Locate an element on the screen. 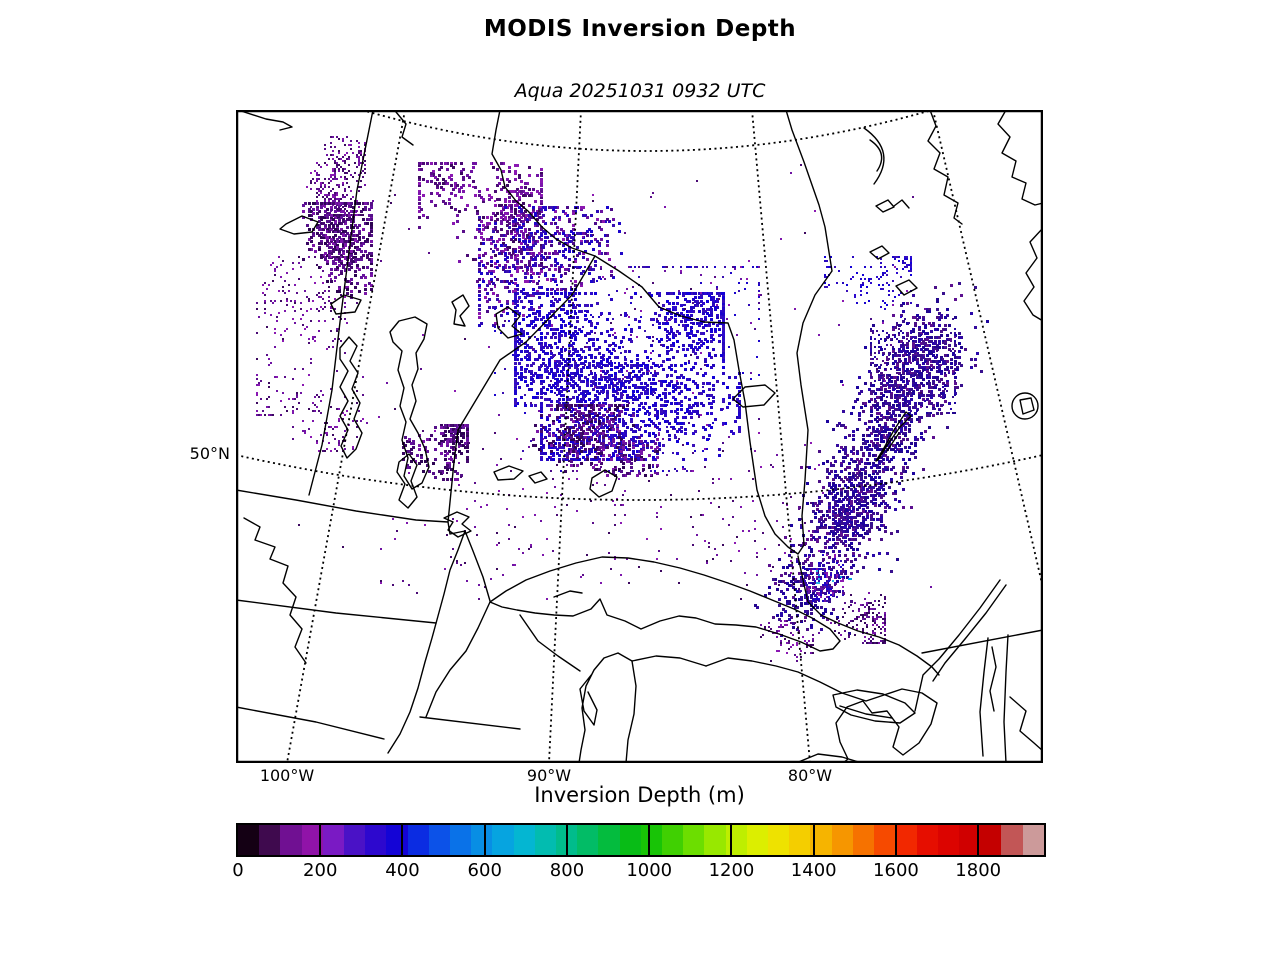  lon-tick-label: 100°W is located at coordinates (287, 775).